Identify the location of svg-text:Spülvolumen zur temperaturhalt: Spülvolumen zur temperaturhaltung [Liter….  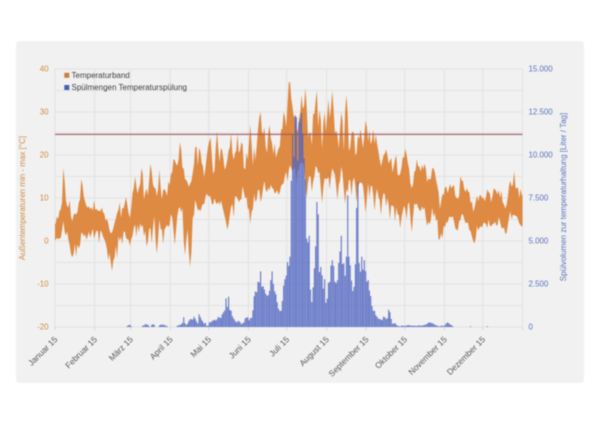
(563, 197).